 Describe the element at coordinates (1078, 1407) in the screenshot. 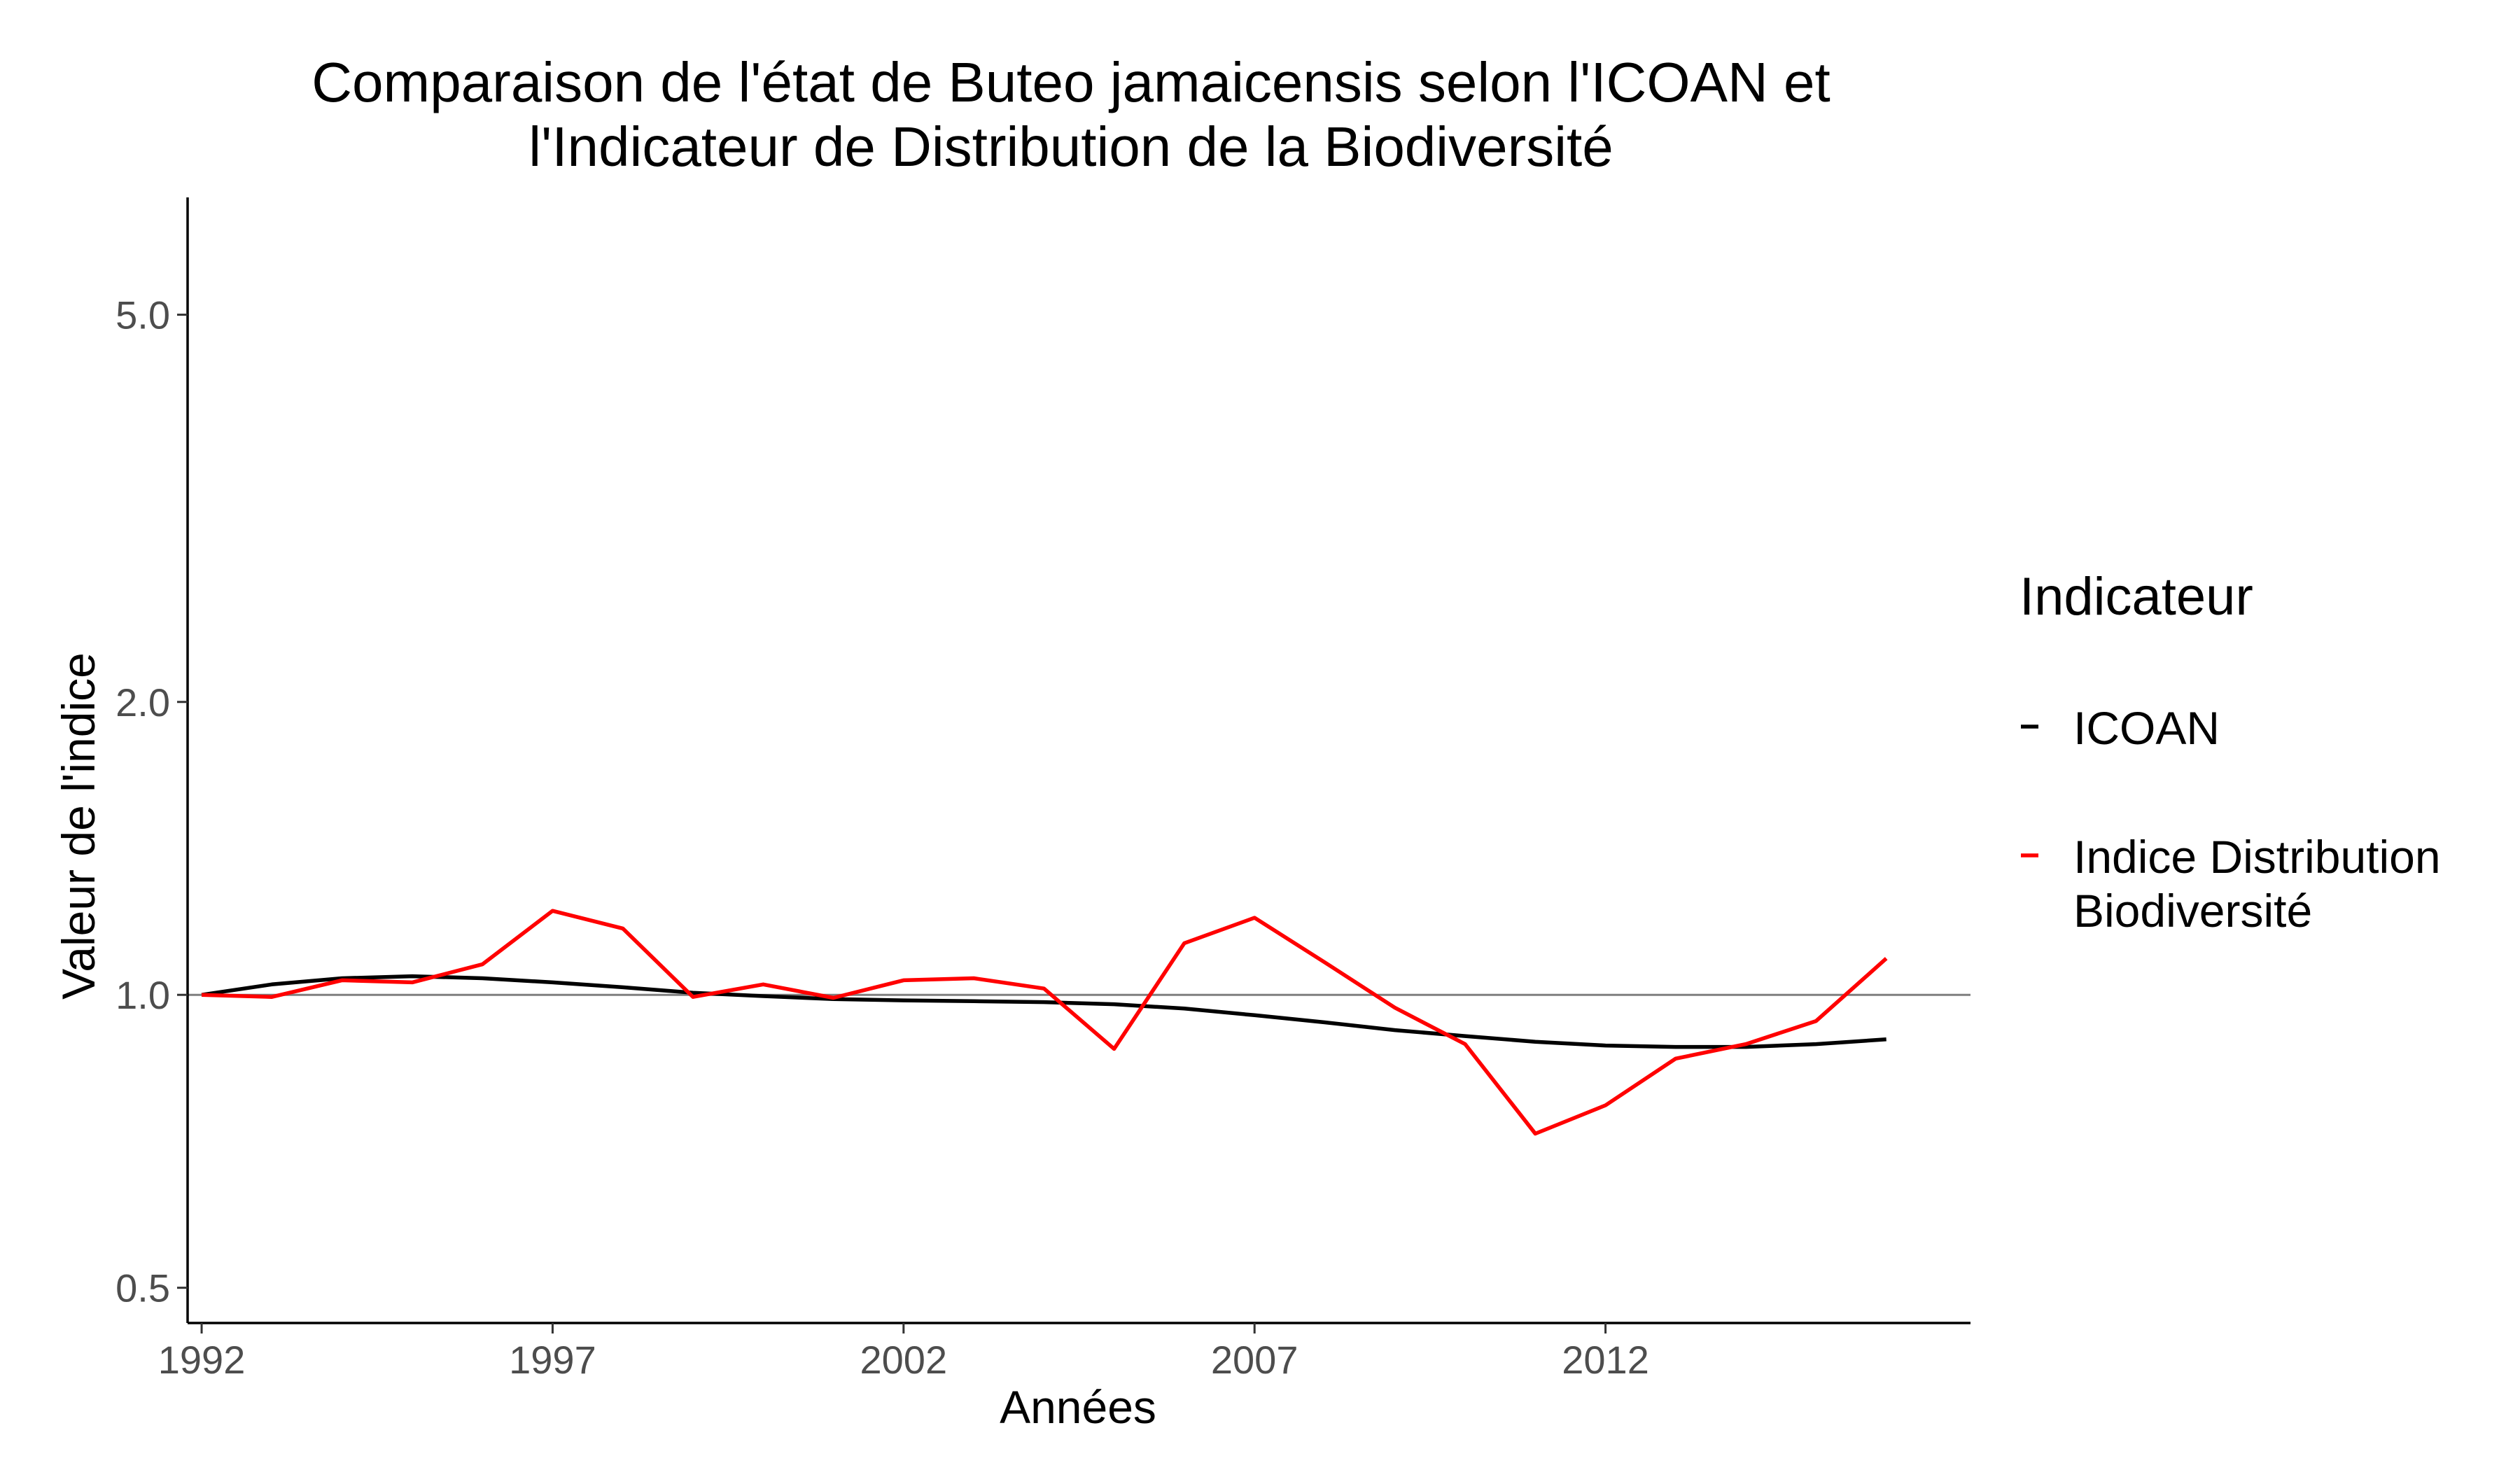

I see `x-axis-title: Années` at that location.